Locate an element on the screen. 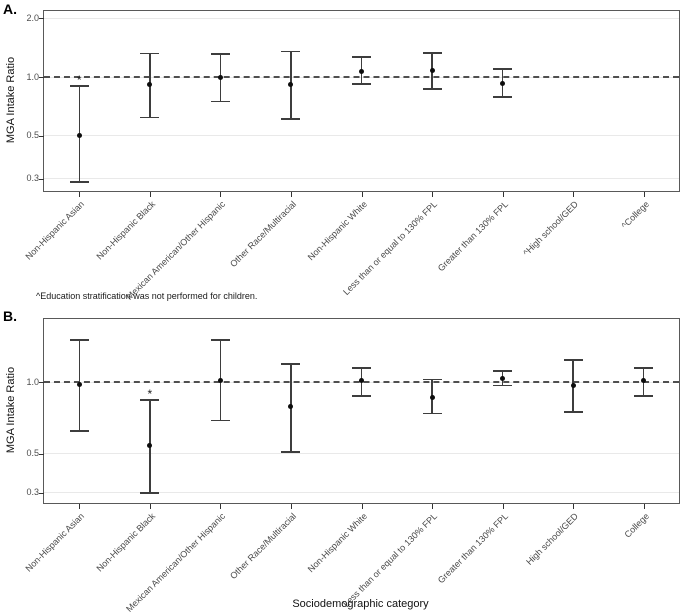  x-category-label: Other Race/Multiracial is located at coordinates (263, 234).